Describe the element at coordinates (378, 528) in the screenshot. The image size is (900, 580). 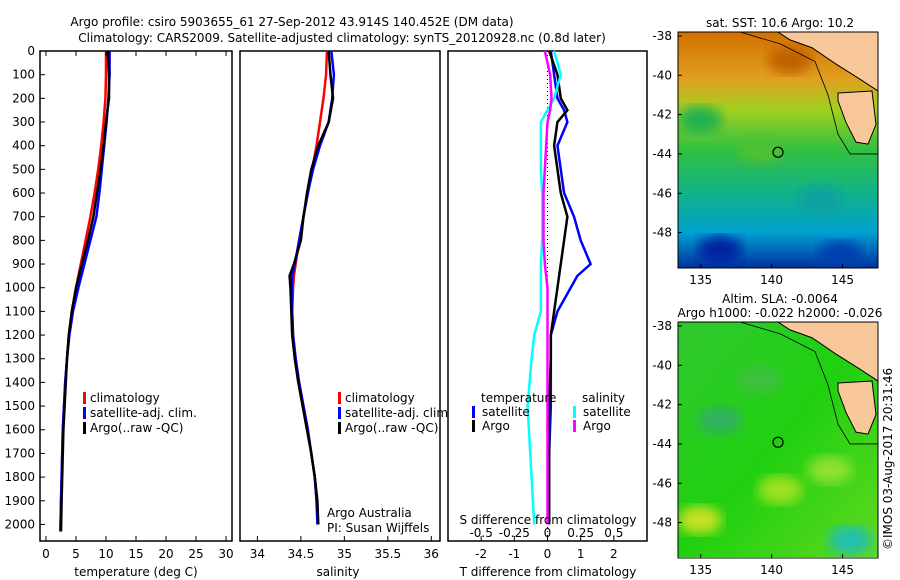
I see `attribution-text: PI: Susan Wijffels` at that location.